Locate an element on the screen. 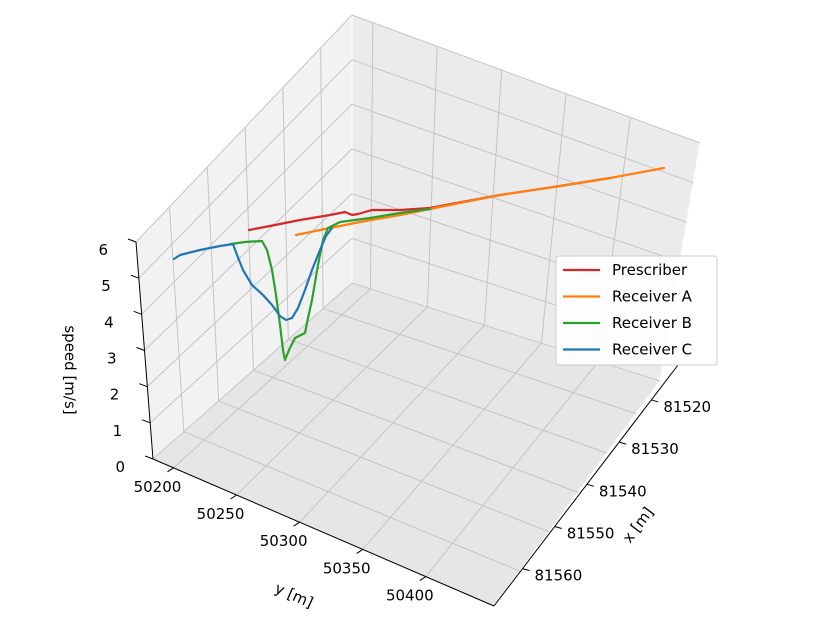  x-axis-label: x [m] is located at coordinates (638, 525).